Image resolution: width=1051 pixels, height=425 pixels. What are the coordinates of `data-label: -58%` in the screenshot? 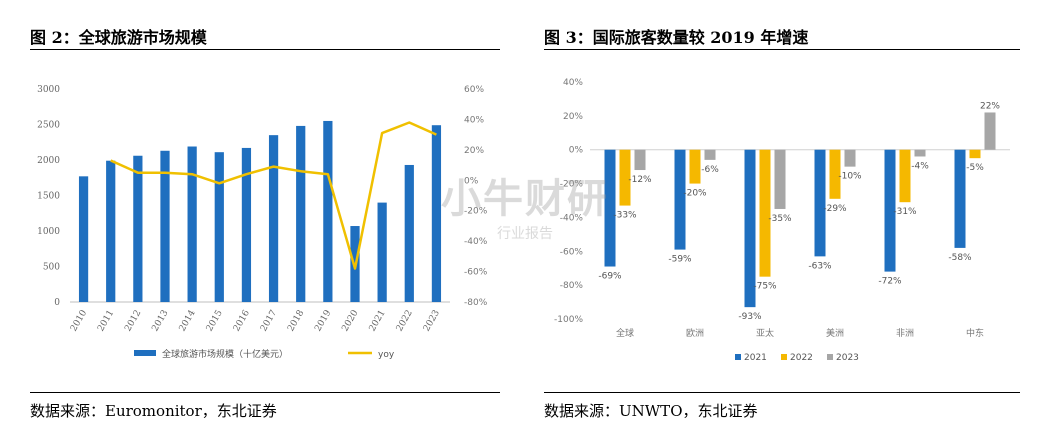 It's located at (960, 258).